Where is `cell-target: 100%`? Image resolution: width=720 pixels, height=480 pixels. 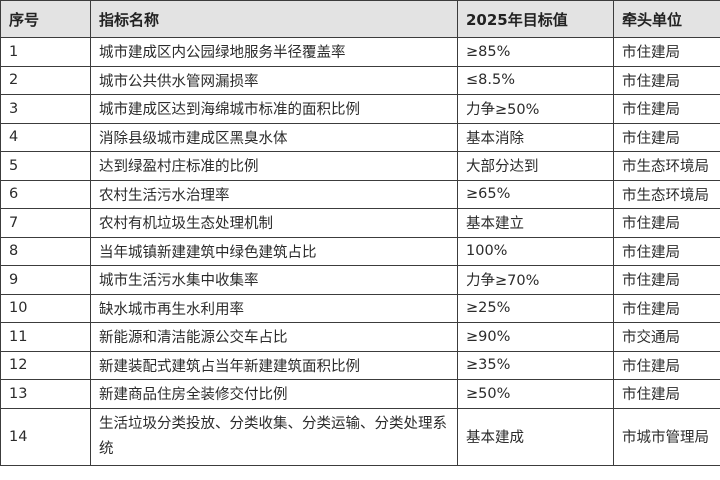
cell-target: 100% is located at coordinates (535, 251).